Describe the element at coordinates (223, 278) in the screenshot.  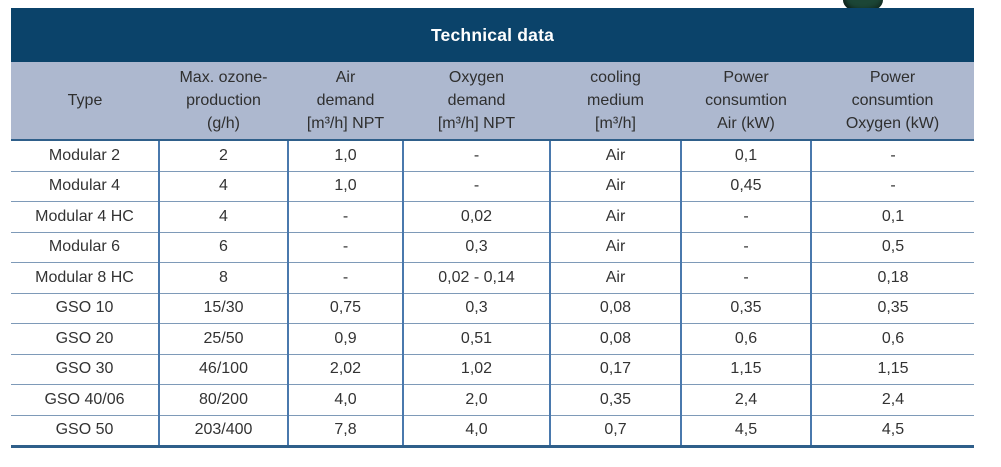
I see `cell-ozone-production: 8` at that location.